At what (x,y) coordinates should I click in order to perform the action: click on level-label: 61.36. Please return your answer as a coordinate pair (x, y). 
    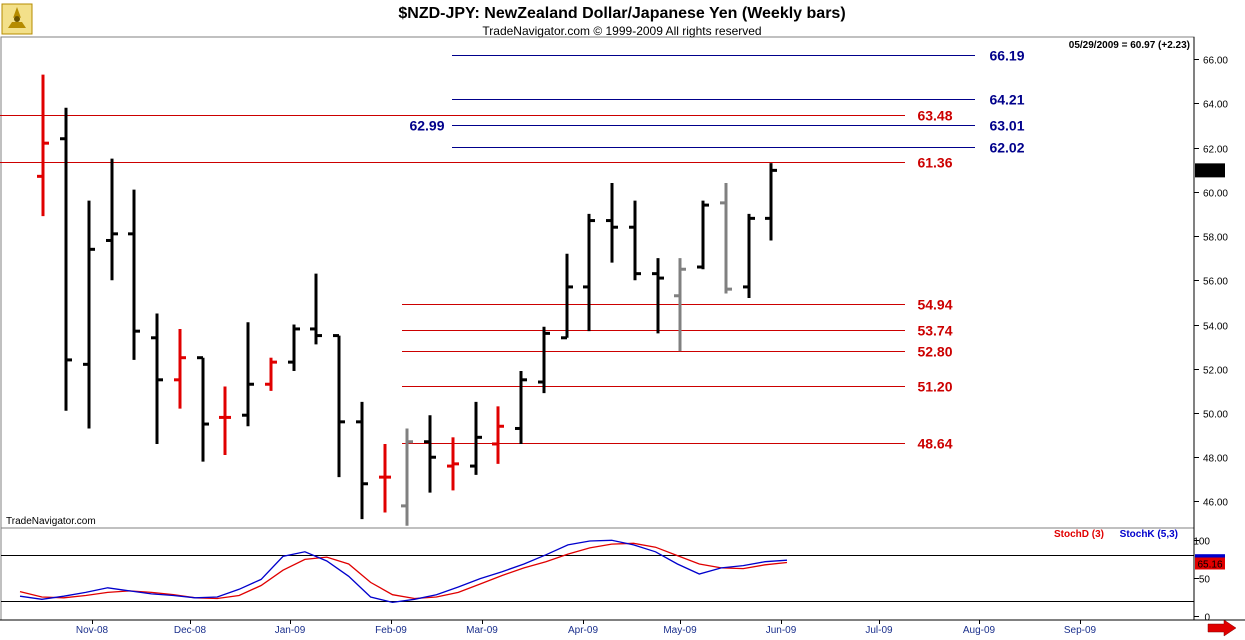
    Looking at the image, I should click on (934, 163).